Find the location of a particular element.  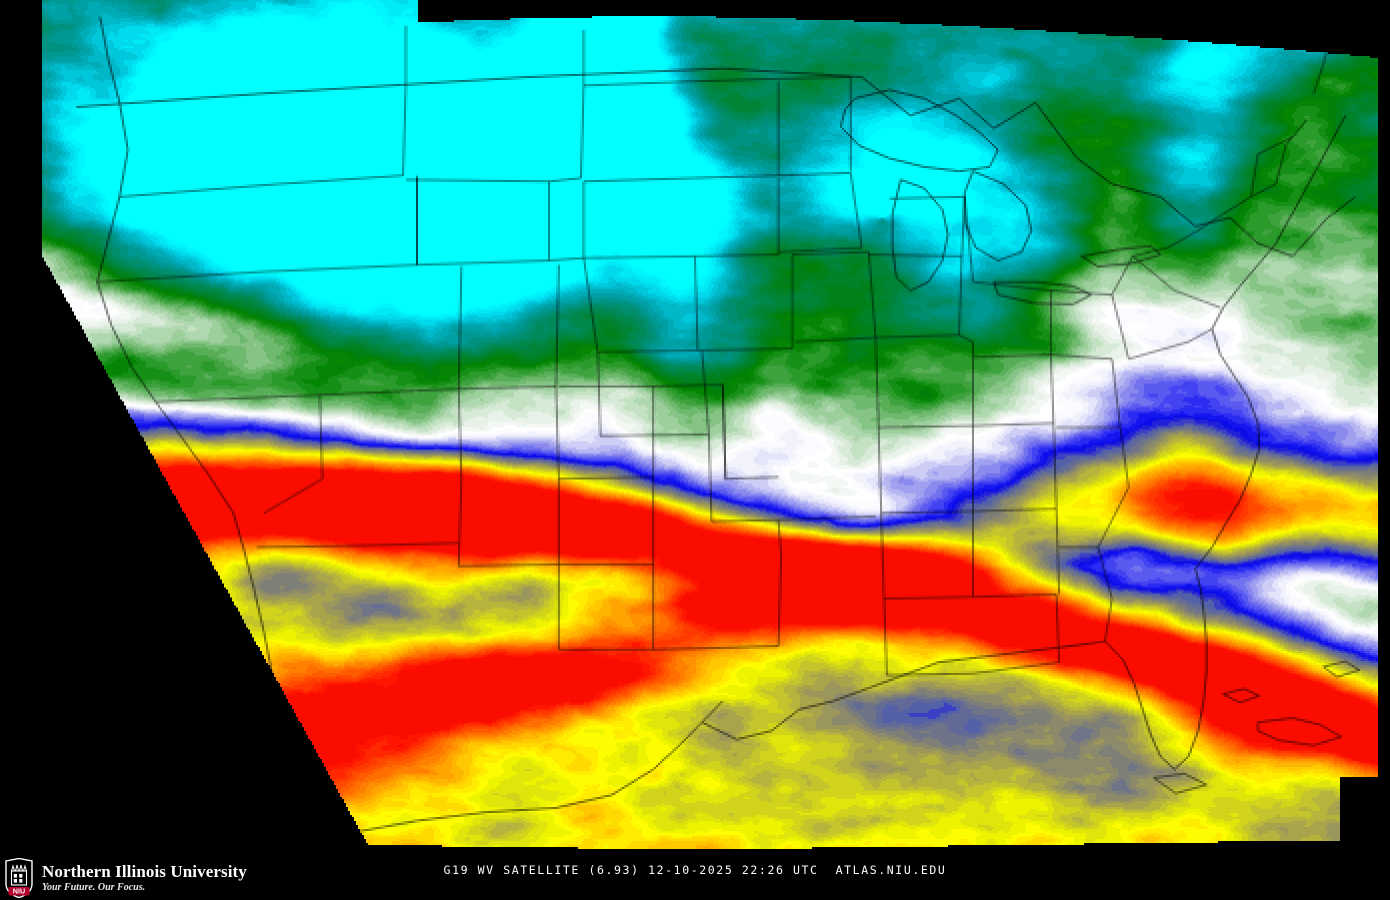

niu-shield-icon: NIU is located at coordinates (19, 878).